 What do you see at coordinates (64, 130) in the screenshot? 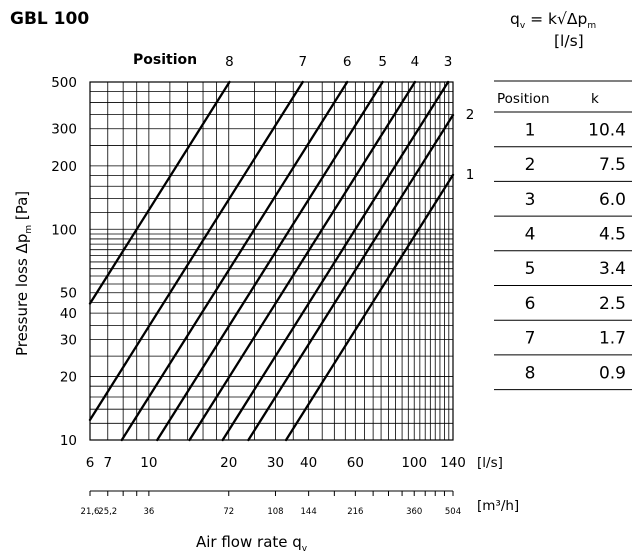
I see `y-tick-label: 300` at bounding box center [64, 130].